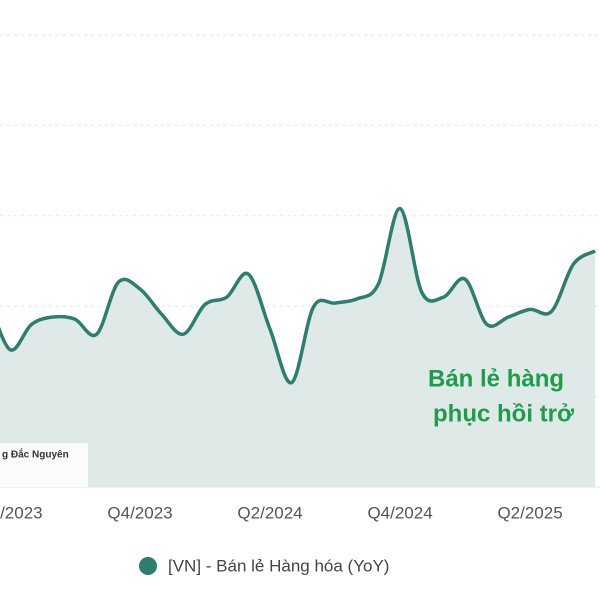 The width and height of the screenshot is (600, 600). What do you see at coordinates (44, 465) in the screenshot?
I see `watermark-box` at bounding box center [44, 465].